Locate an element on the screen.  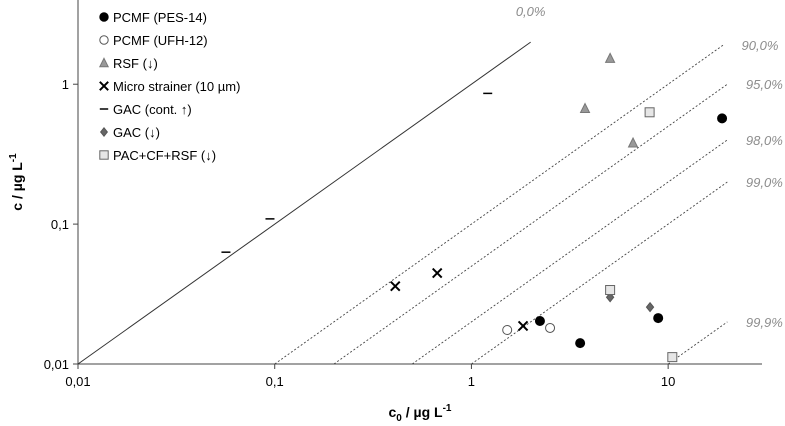
reference-label: 90,0% is located at coordinates (760, 45).